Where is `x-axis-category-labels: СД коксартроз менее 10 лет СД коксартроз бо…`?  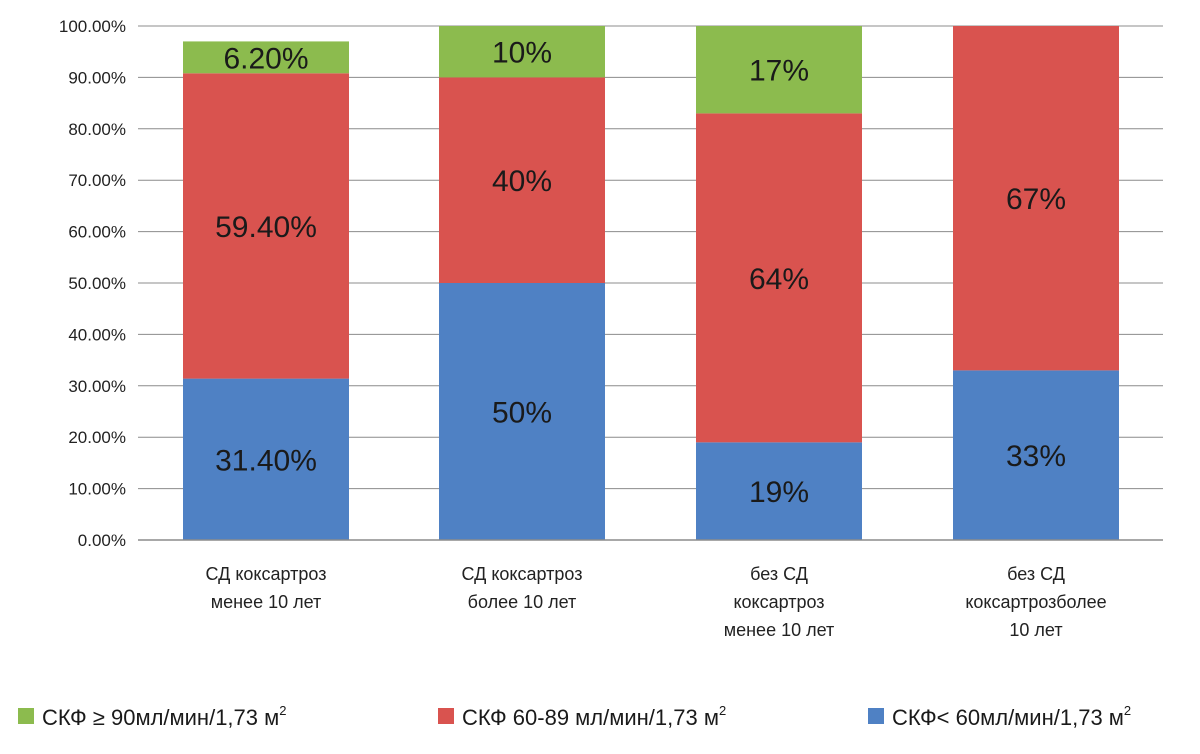
x-axis-category-labels: СД коксартроз менее 10 лет СД коксартроз бо… is located at coordinates (656, 602).